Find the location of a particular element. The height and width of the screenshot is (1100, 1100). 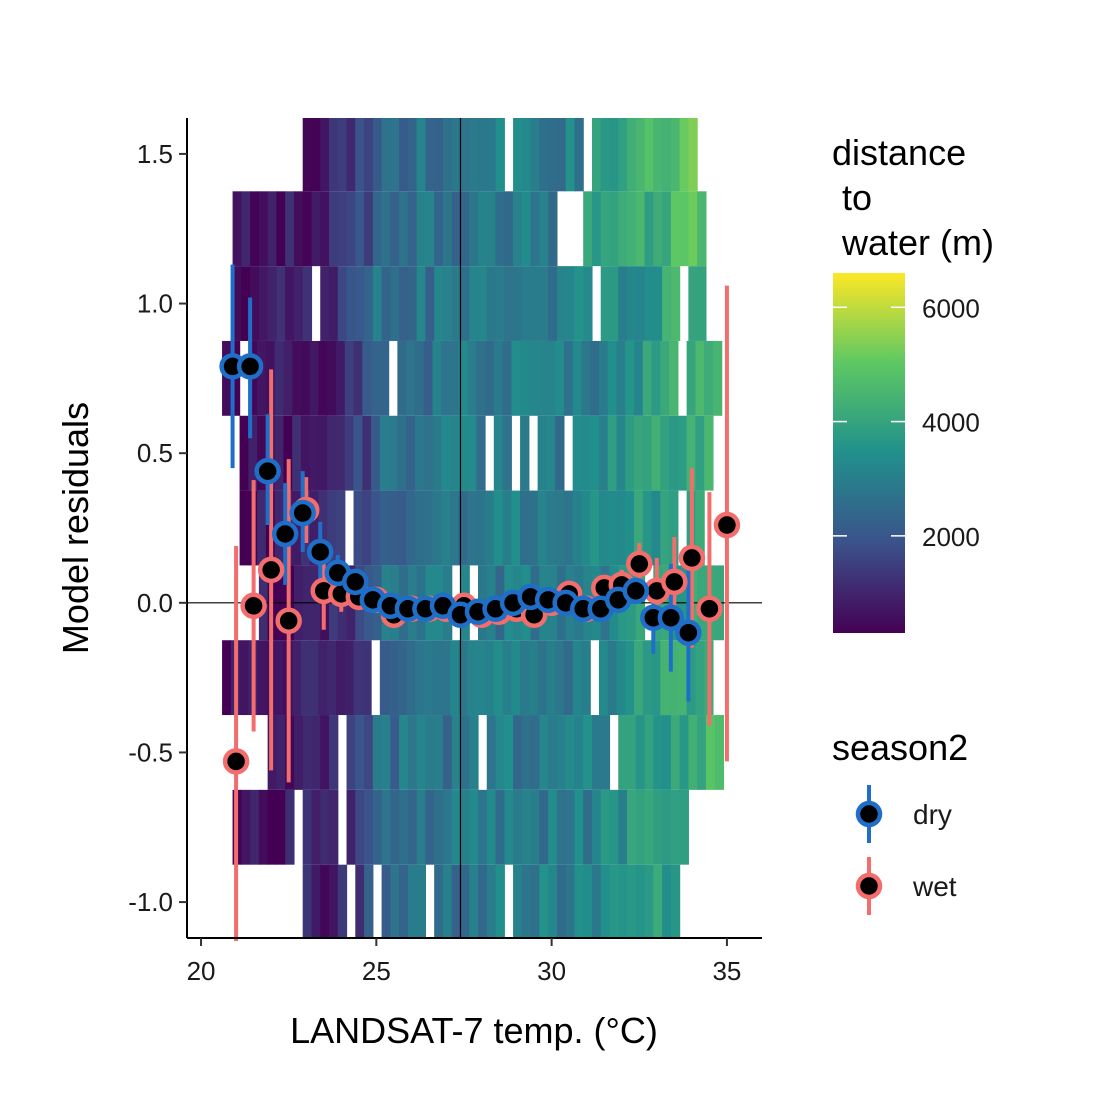

x-tick-label: 35 is located at coordinates (726, 971).